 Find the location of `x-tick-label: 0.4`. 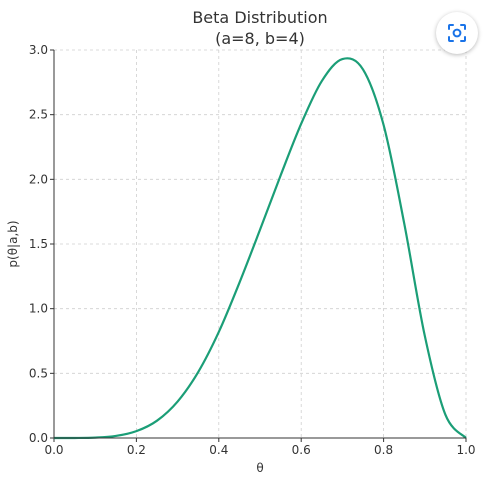

x-tick-label: 0.4 is located at coordinates (218, 450).